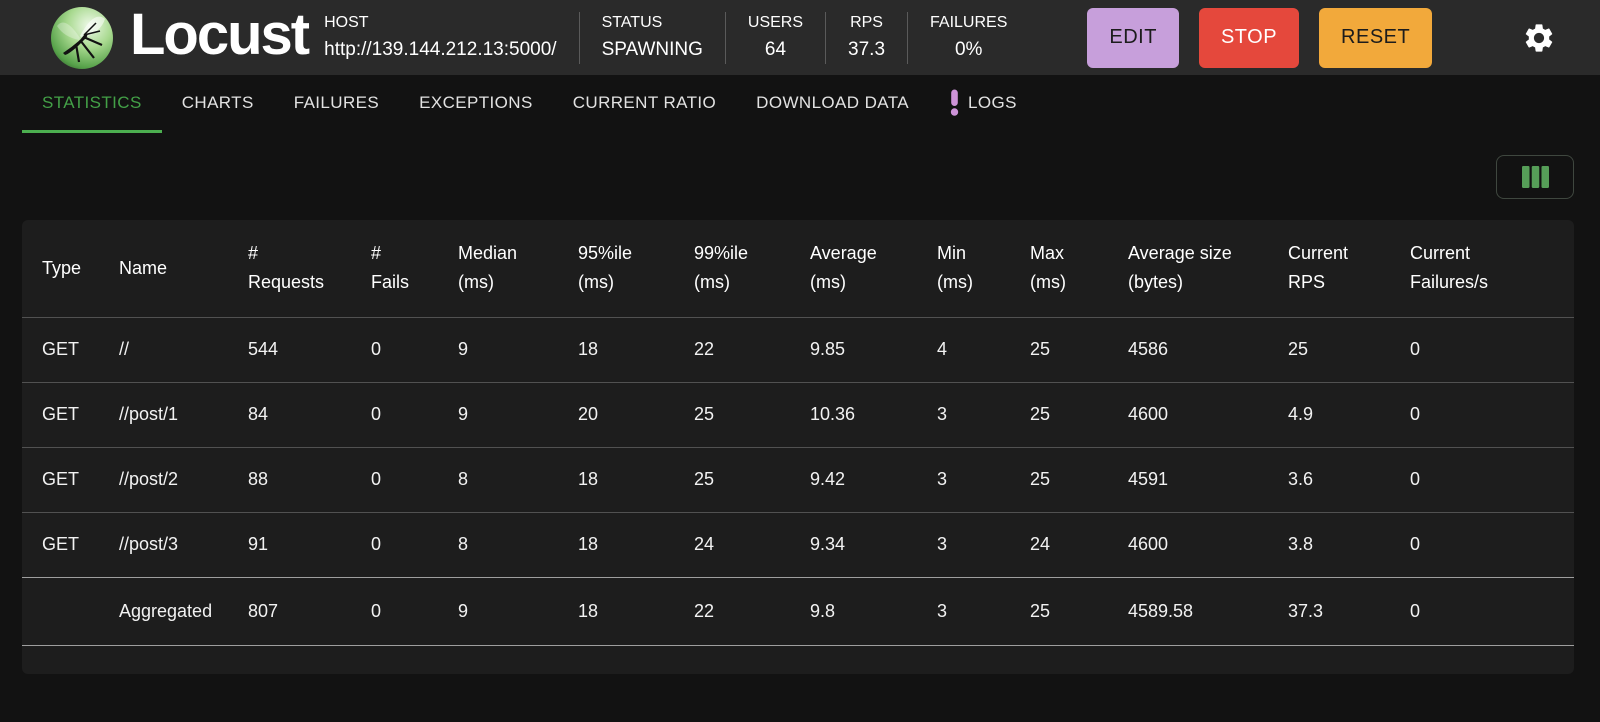 Image resolution: width=1600 pixels, height=722 pixels. I want to click on table-toolbar, so click(798, 177).